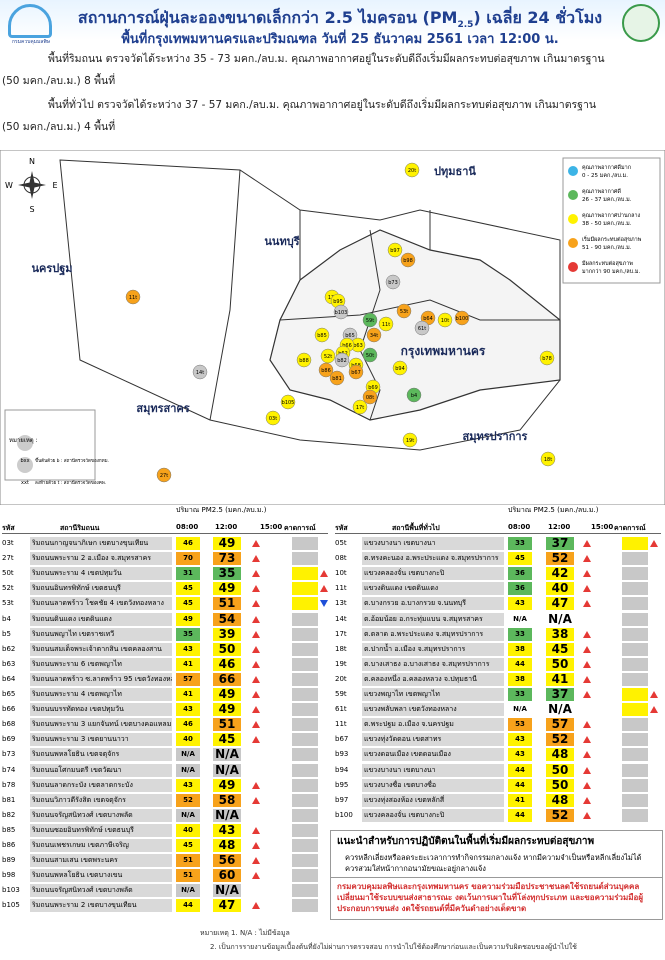  Describe the element at coordinates (227, 619) in the screenshot. I see `value-12: 54` at that location.